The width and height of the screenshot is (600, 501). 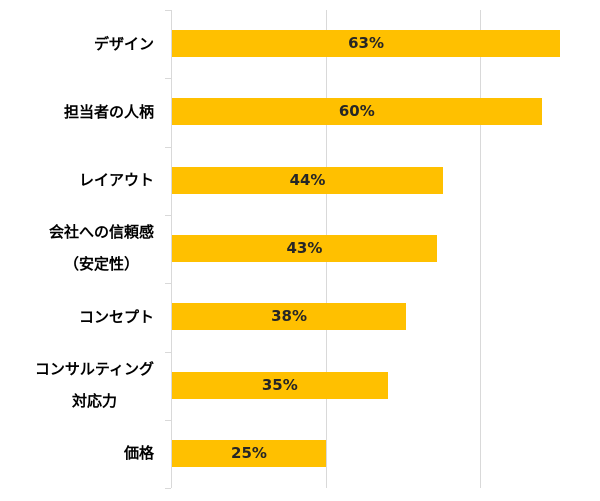 I want to click on bar-value-label: 44%, so click(x=307, y=179).